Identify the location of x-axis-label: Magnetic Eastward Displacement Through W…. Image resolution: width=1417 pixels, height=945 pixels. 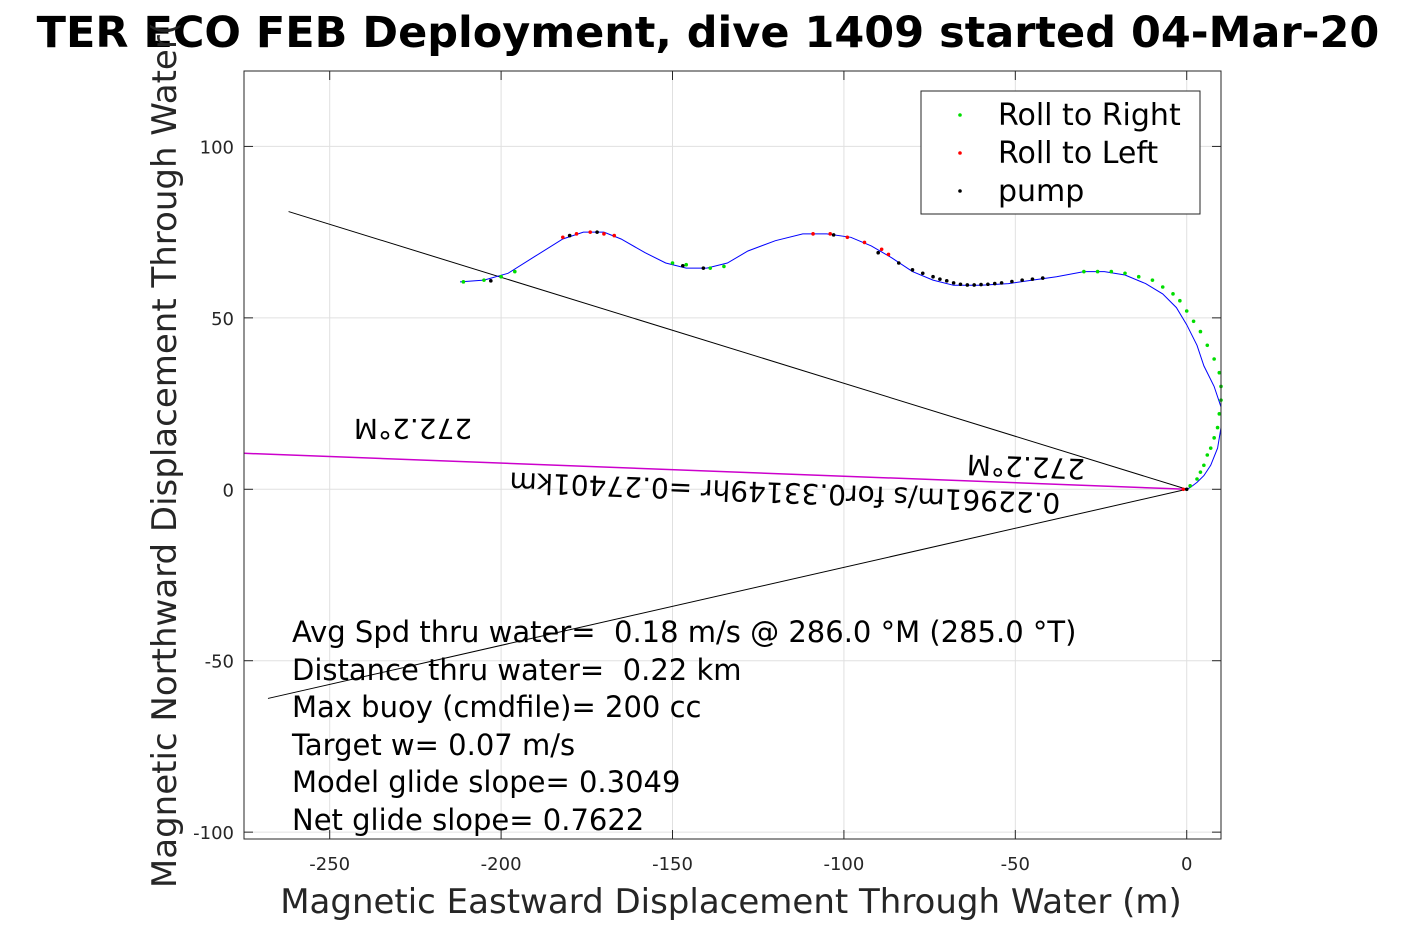
(731, 902).